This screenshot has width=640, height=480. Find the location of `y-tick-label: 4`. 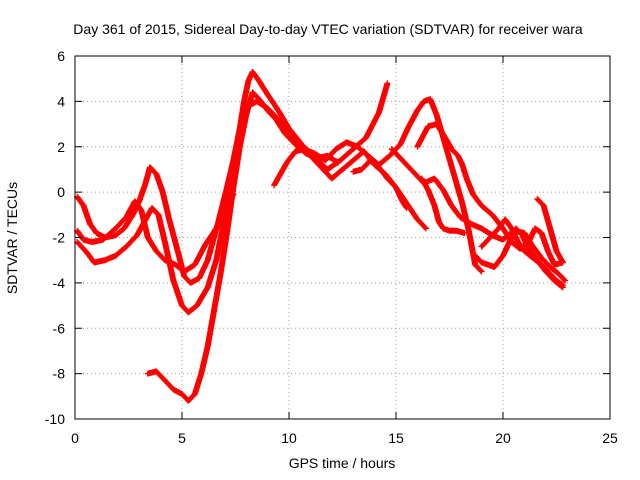

y-tick-label: 4 is located at coordinates (61, 101).